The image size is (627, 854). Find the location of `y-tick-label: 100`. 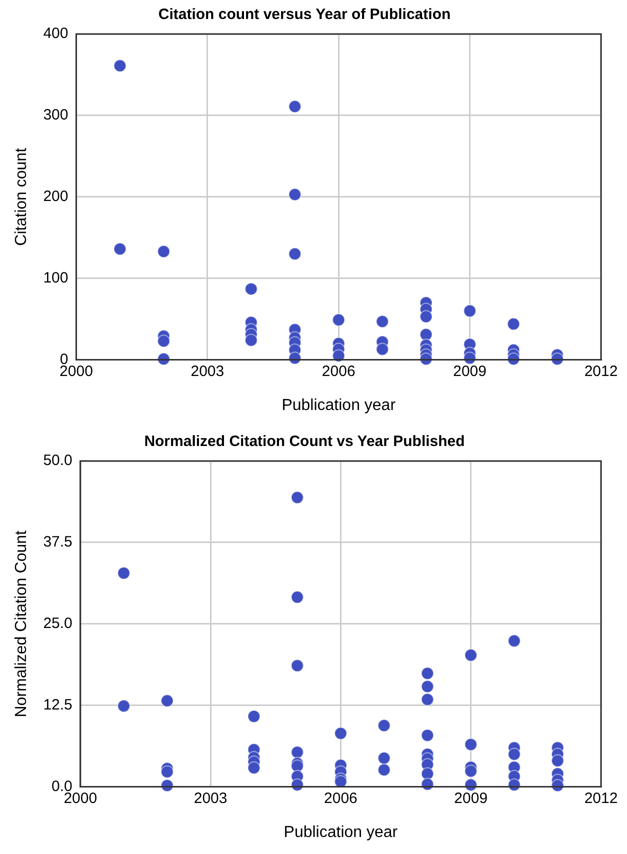

y-tick-label: 100 is located at coordinates (55, 277).